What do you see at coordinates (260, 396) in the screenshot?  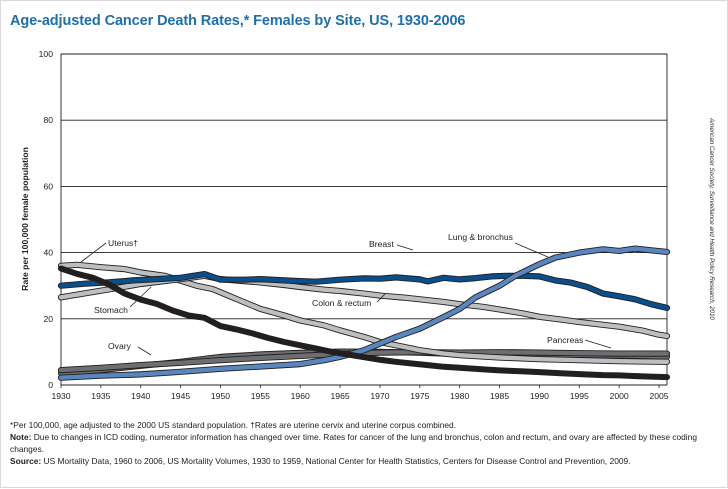 I see `x-tick-label: 1955` at bounding box center [260, 396].